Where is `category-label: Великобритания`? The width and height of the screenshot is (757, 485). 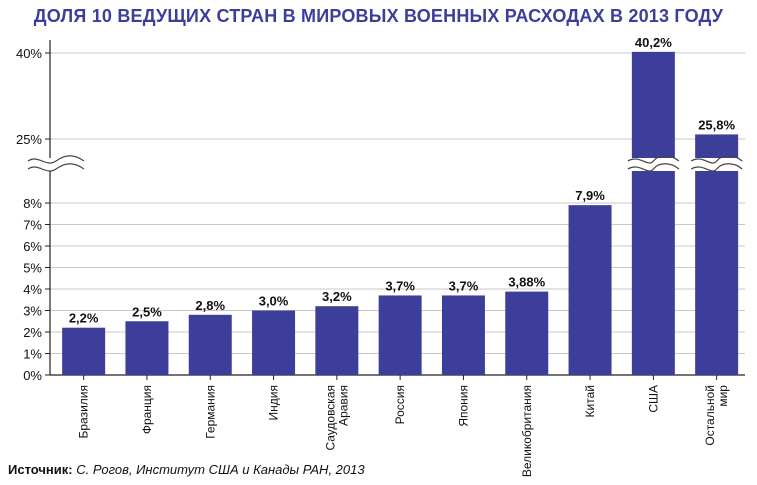 category-label: Великобритания is located at coordinates (527, 431).